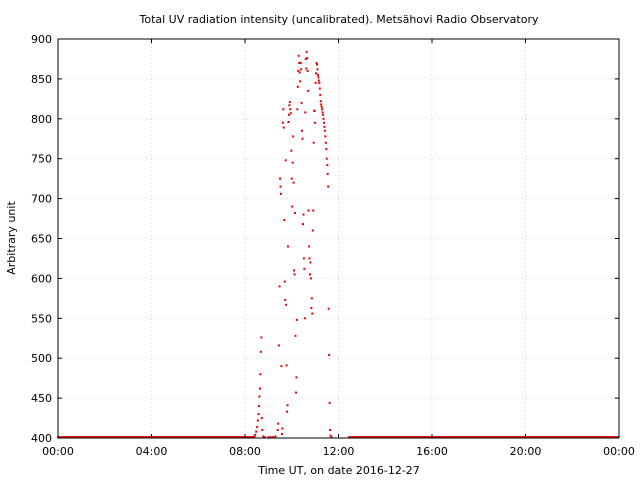 This screenshot has width=640, height=480. I want to click on y-tick-label: 700, so click(41, 199).